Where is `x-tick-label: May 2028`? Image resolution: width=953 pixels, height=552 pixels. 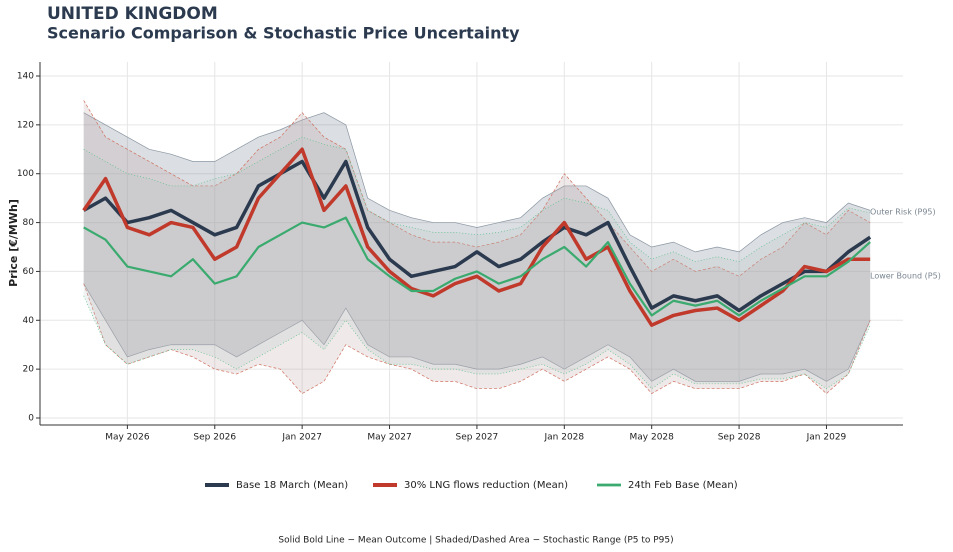 x-tick-label: May 2028 is located at coordinates (652, 438).